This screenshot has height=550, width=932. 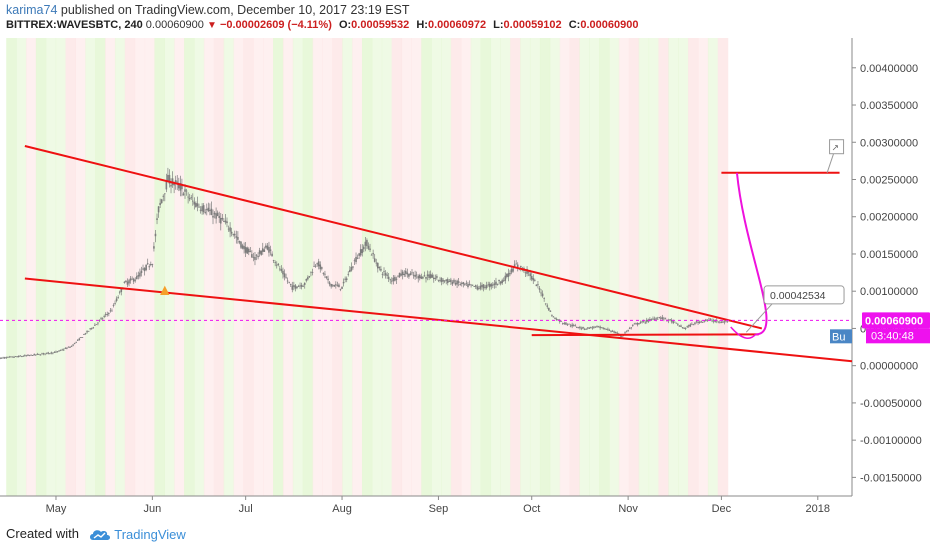 What do you see at coordinates (150, 535) in the screenshot?
I see `tradingview-brand: TradingView` at bounding box center [150, 535].